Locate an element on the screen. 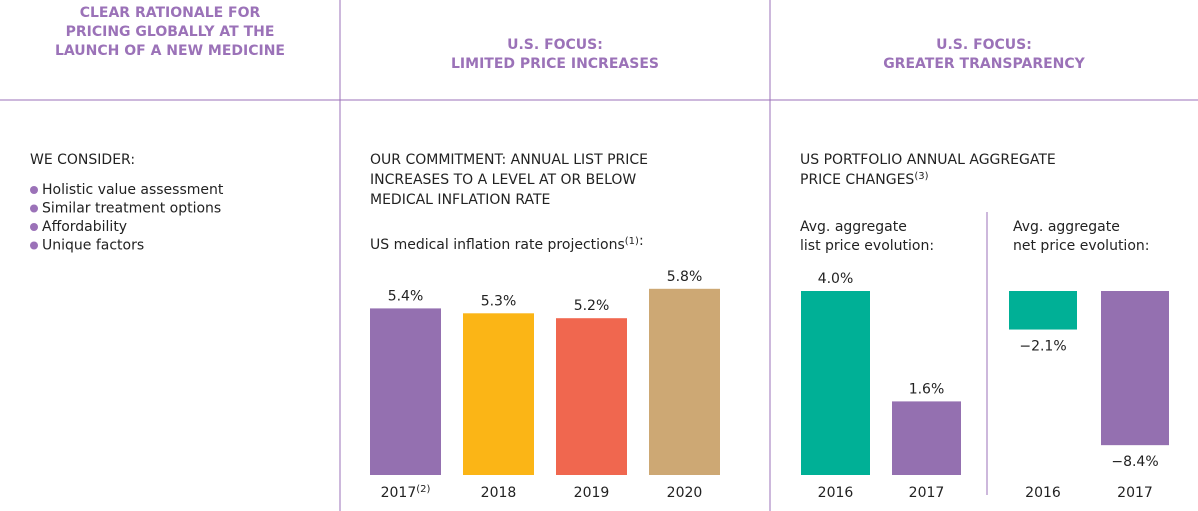 Image resolution: width=1198 pixels, height=511 pixels. value-label: 5.4% is located at coordinates (406, 296).